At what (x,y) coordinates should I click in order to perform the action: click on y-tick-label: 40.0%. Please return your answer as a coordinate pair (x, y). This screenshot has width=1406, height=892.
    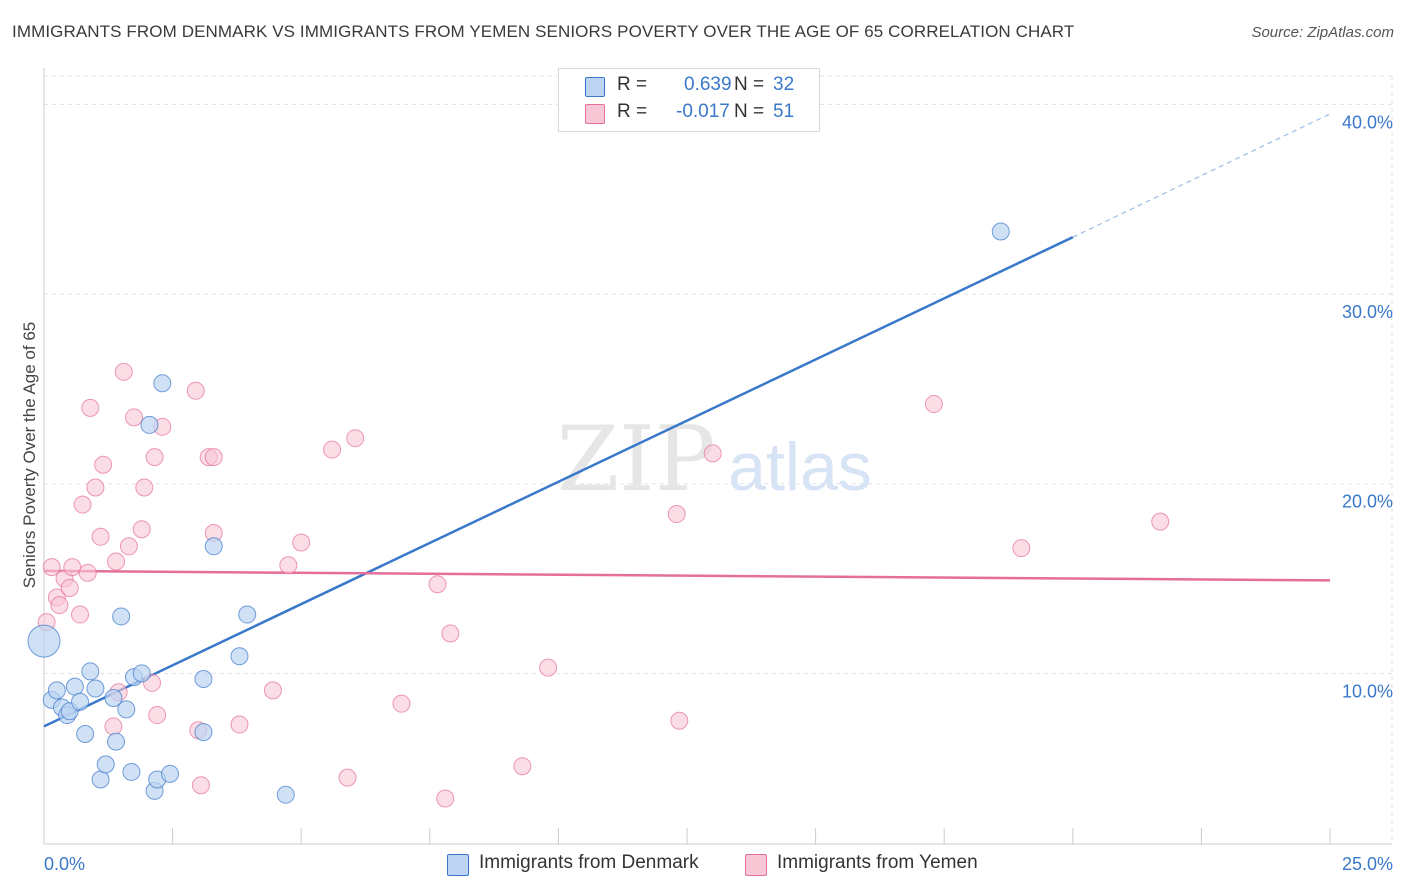
    Looking at the image, I should click on (1367, 122).